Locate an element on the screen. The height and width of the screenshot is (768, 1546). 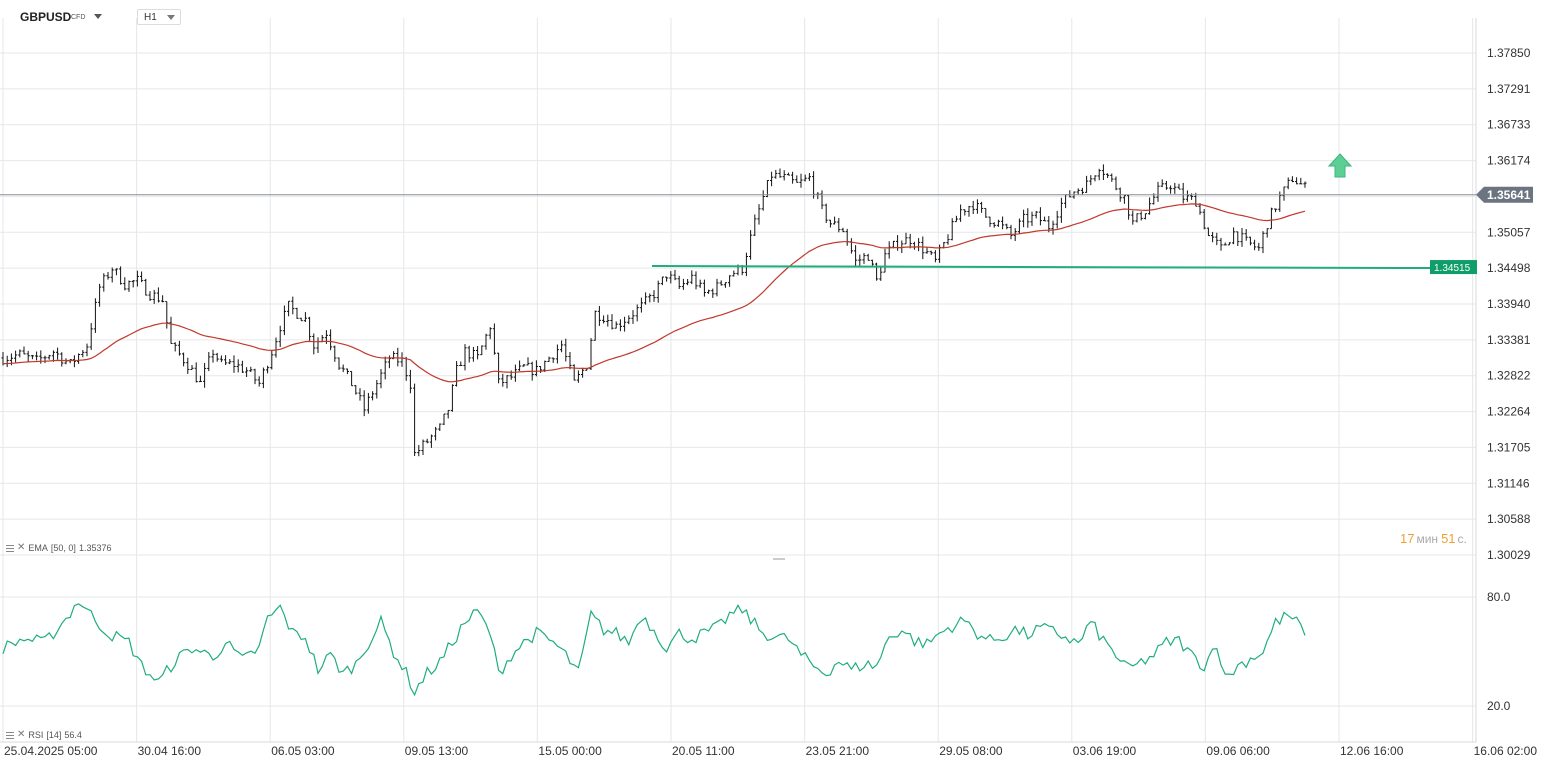
rsi-indicator-label: ✕ RSI [14] 56.4 is located at coordinates (44, 735).